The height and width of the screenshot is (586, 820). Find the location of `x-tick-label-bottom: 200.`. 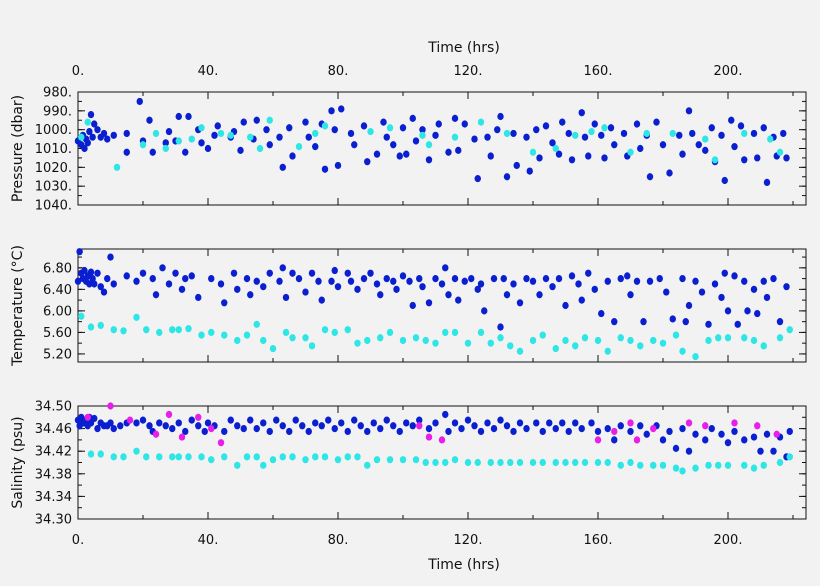

x-tick-label-bottom: 200. is located at coordinates (728, 540).